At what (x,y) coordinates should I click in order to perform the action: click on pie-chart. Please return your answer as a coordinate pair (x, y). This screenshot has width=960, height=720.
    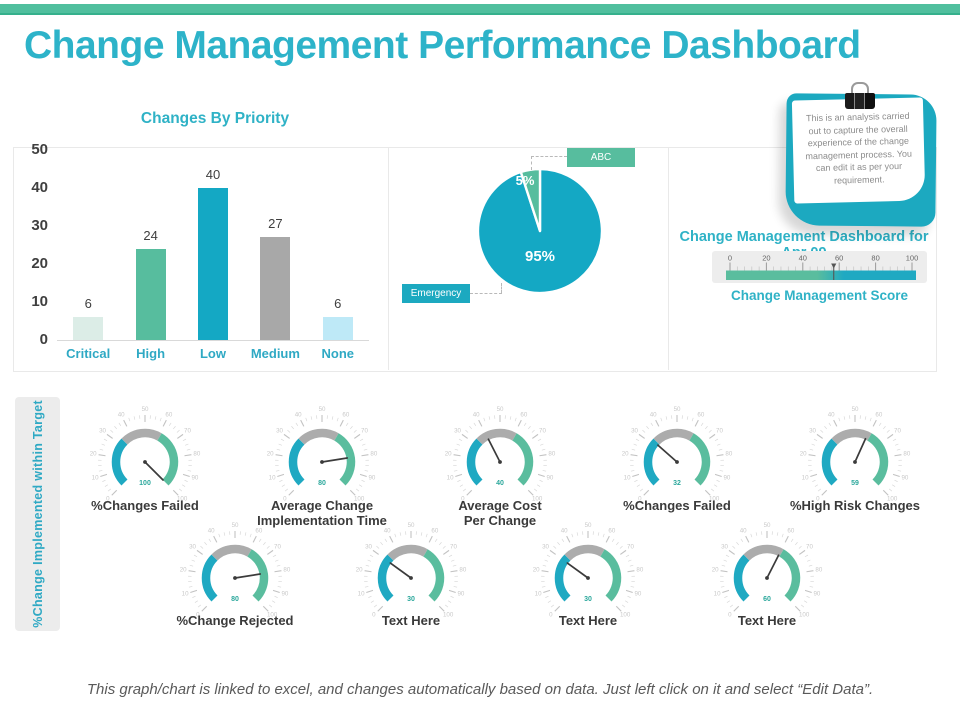
    Looking at the image, I should click on (540, 231).